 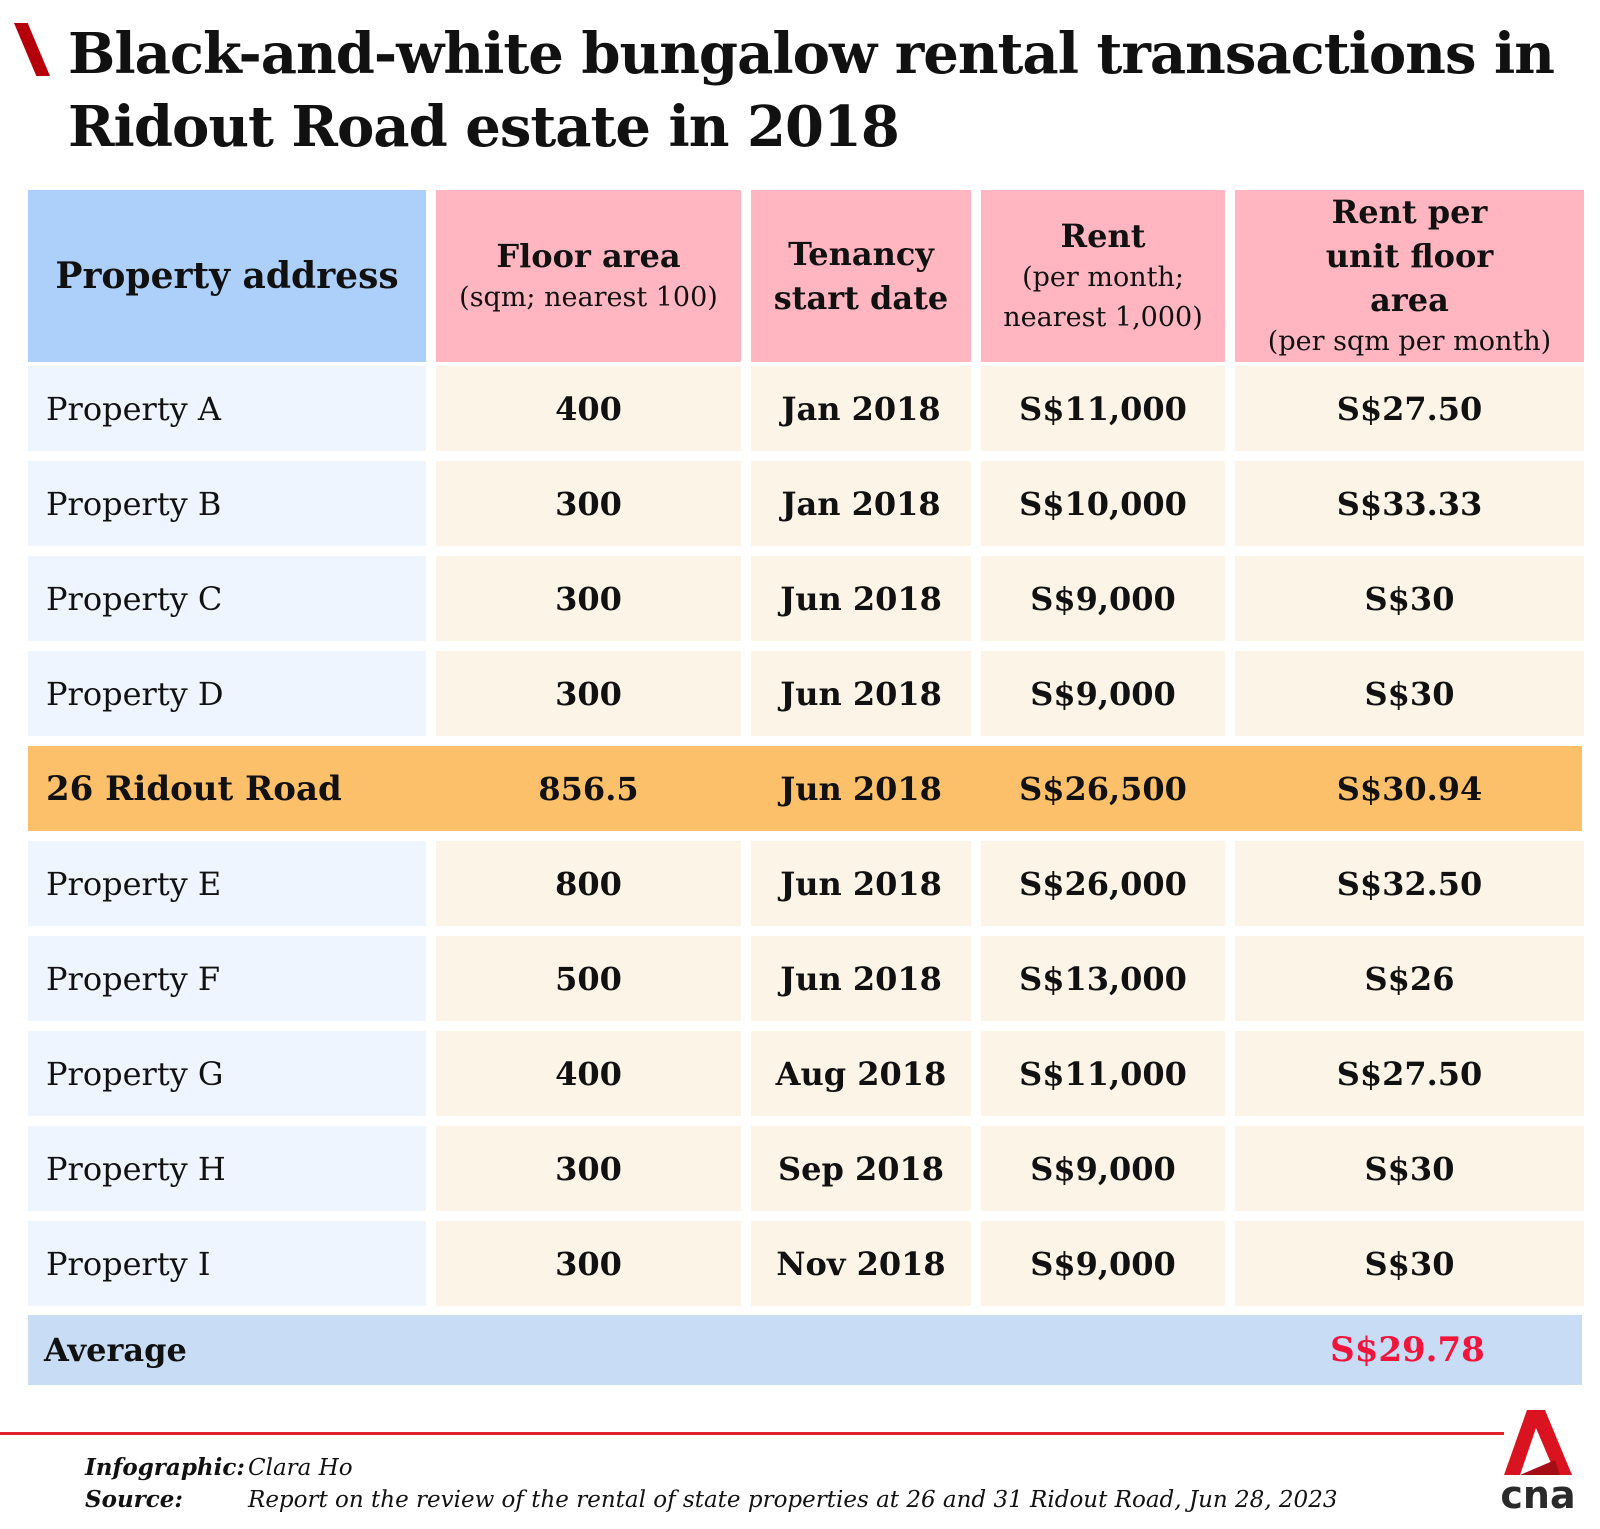 What do you see at coordinates (1103, 883) in the screenshot?
I see `cell-rent: S$26,000` at bounding box center [1103, 883].